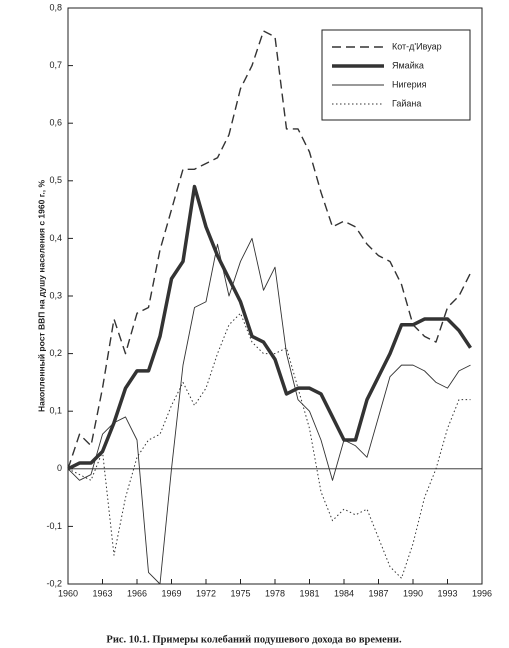 The image size is (509, 648). What do you see at coordinates (396, 75) in the screenshot?
I see `legend-box` at bounding box center [396, 75].